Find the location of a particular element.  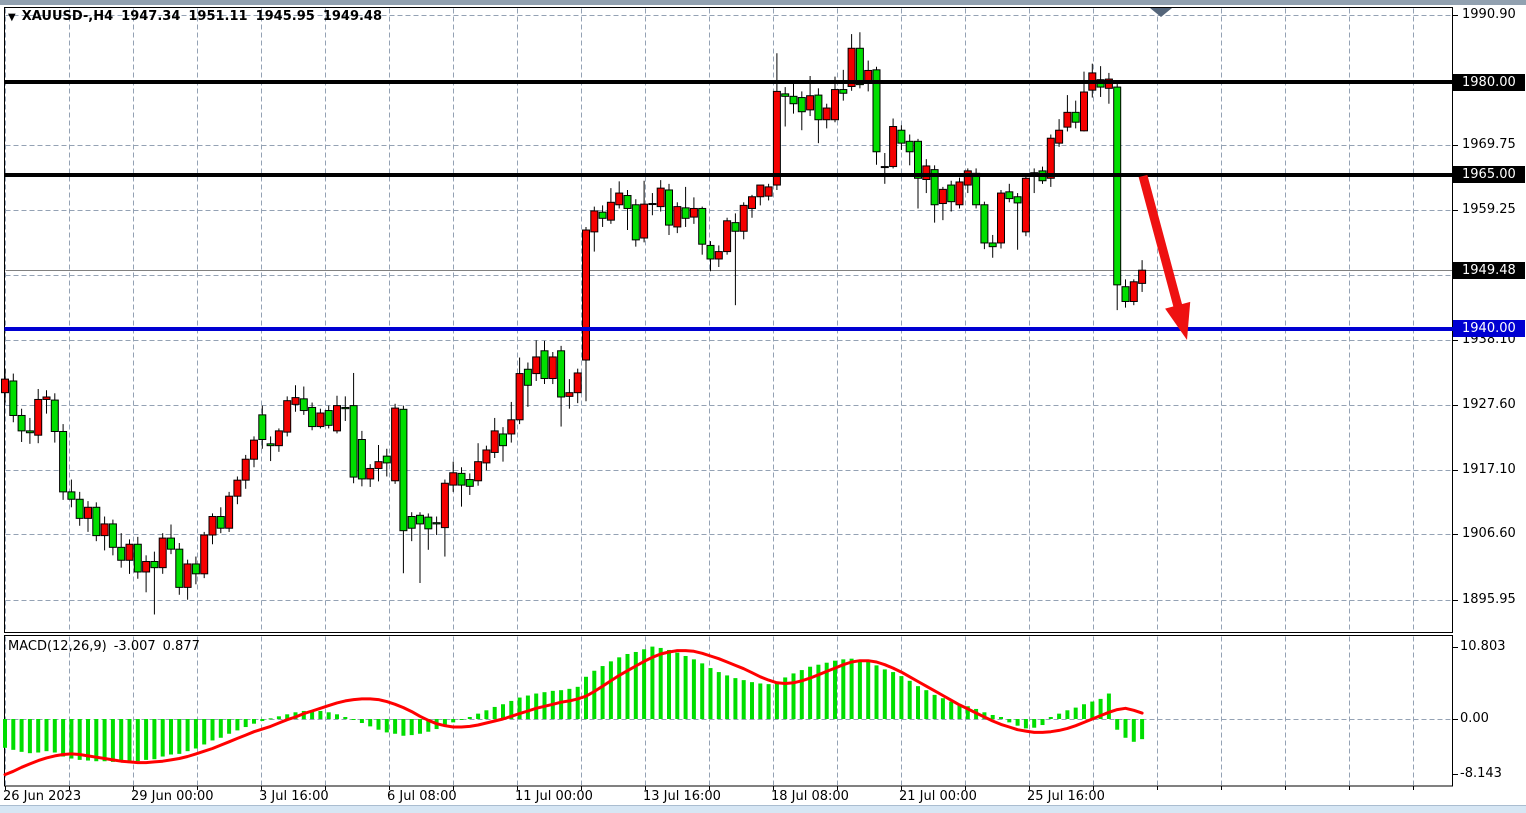

macd-tick-label: 0.00 is located at coordinates (1474, 718).